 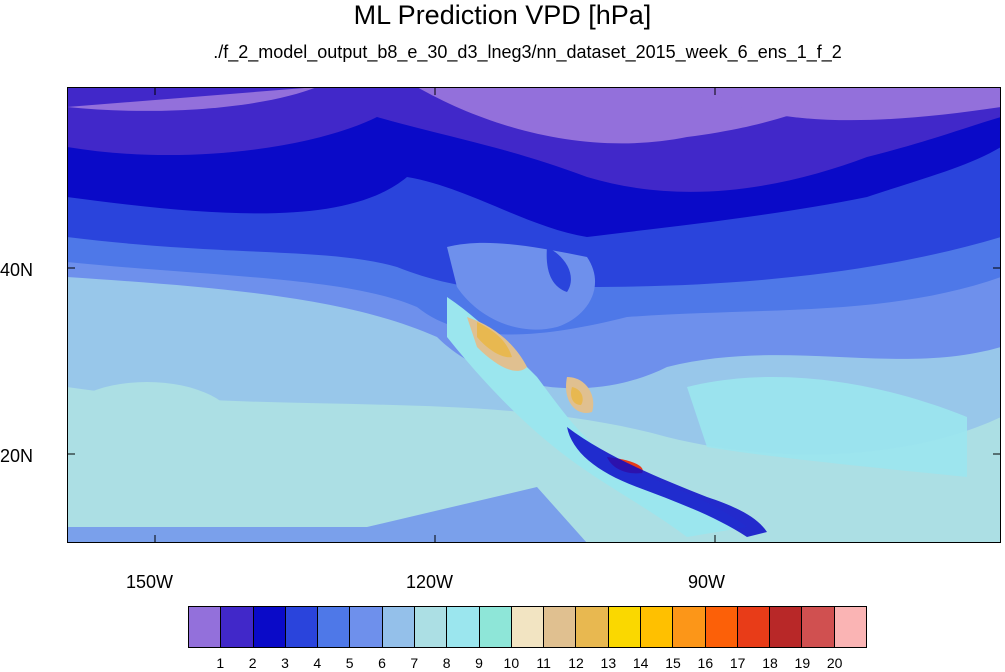 What do you see at coordinates (252, 663) in the screenshot?
I see `colorbar-label: 2` at bounding box center [252, 663].